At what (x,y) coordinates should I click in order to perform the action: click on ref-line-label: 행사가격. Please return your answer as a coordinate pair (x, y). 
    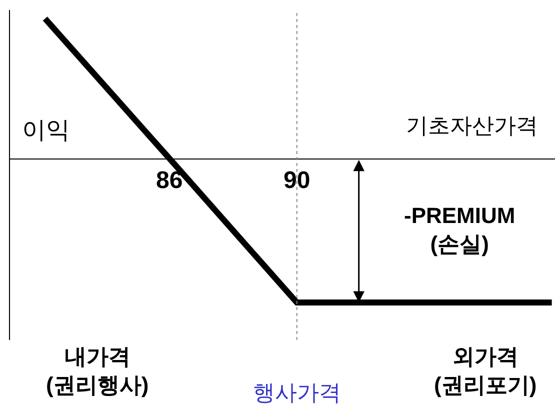
    Looking at the image, I should click on (297, 392).